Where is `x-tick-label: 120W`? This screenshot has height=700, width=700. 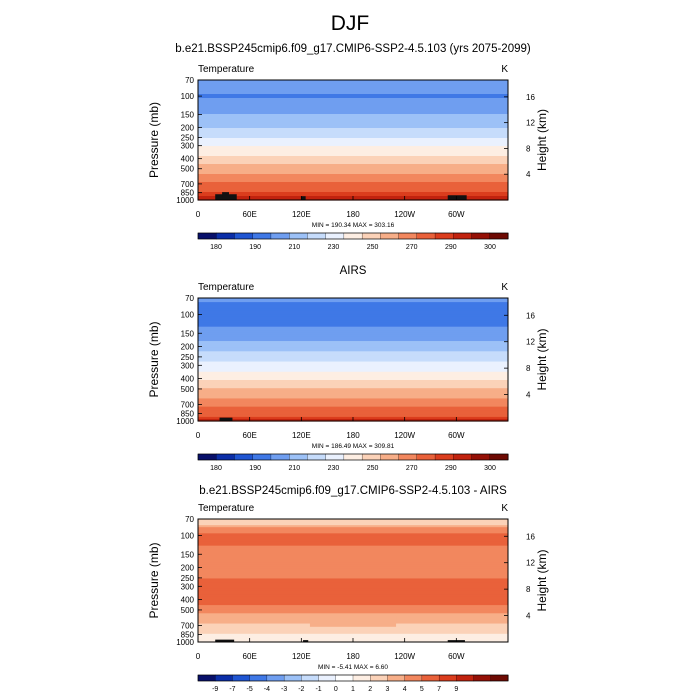
x-tick-label: 120W is located at coordinates (404, 214).